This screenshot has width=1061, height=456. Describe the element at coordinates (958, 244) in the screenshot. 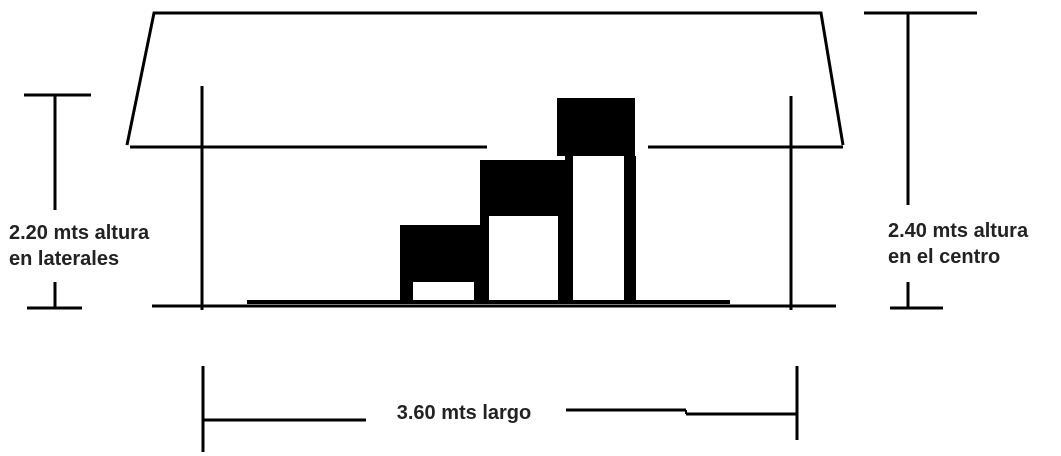

I see `center-height-label: 2.40 mts altura en el centro` at that location.